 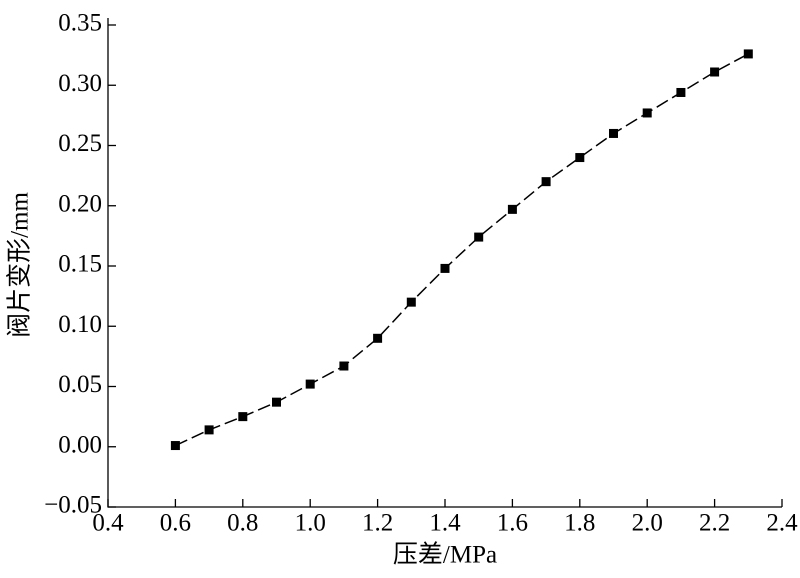 What do you see at coordinates (80, 203) in the screenshot?
I see `y-tick-label: 0.20` at bounding box center [80, 203].